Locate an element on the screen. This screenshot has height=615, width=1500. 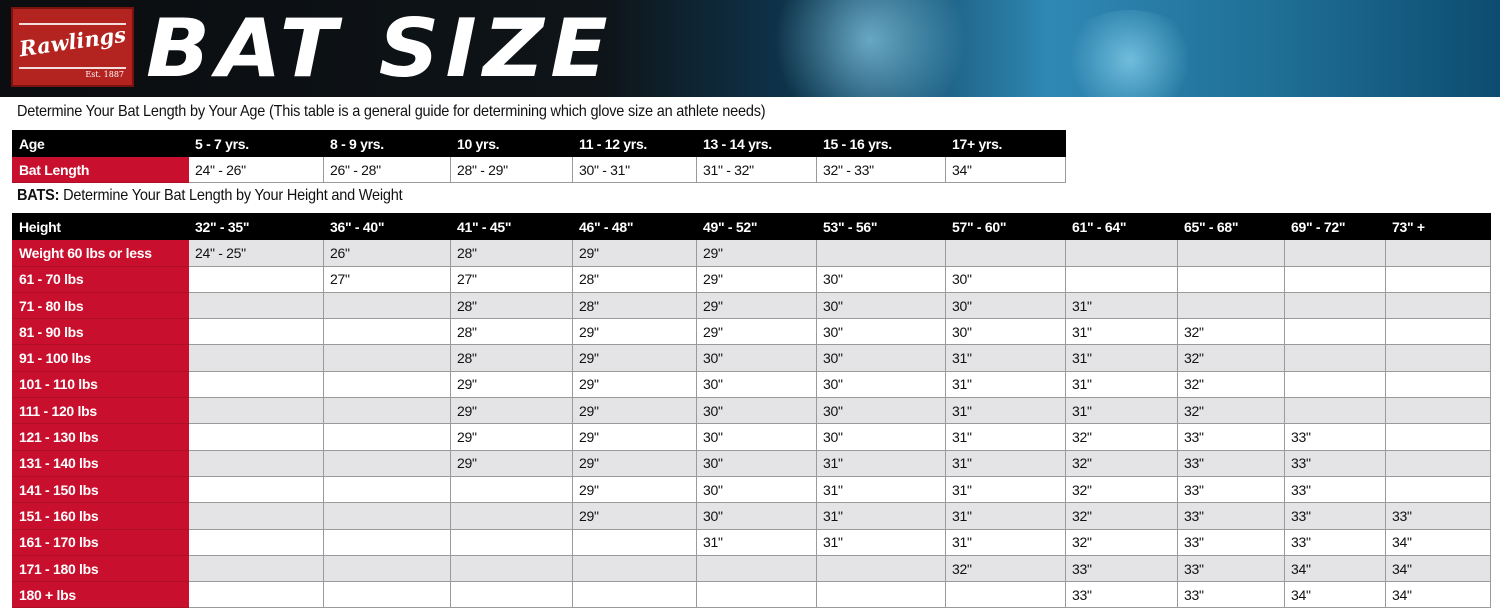
table-row: 161 - 170 lbs 31" 31" 31" 32" 33" 33" 34" is located at coordinates (751, 542).